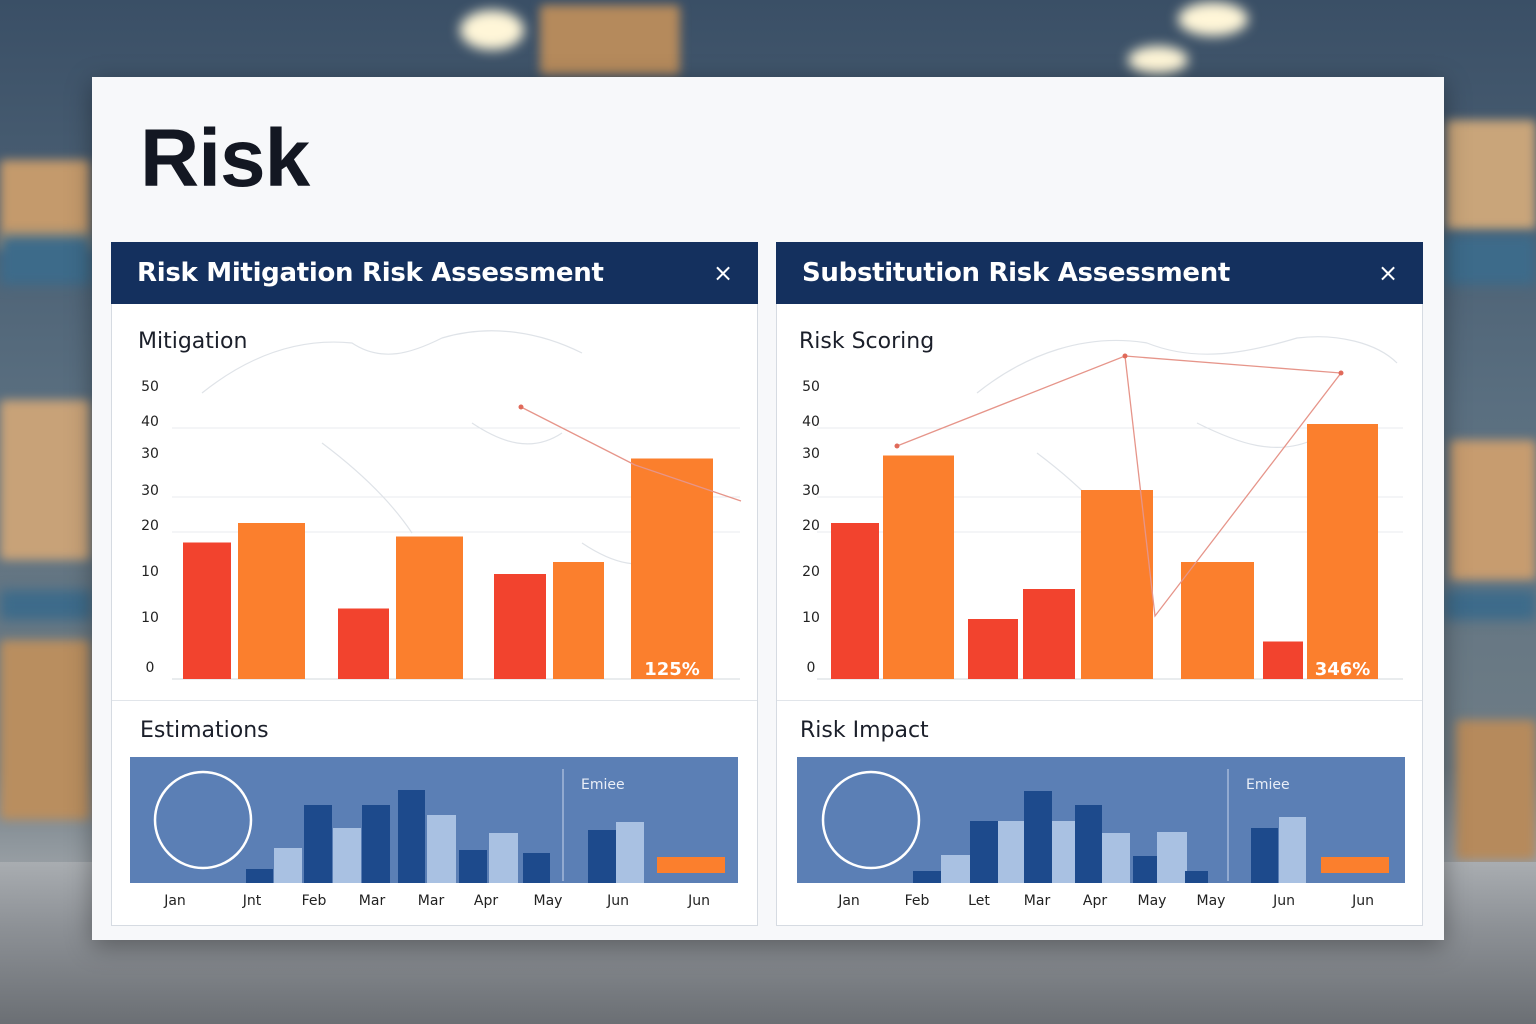 The height and width of the screenshot is (1024, 1536). What do you see at coordinates (672, 669) in the screenshot?
I see `bar-value-label: 125%` at bounding box center [672, 669].